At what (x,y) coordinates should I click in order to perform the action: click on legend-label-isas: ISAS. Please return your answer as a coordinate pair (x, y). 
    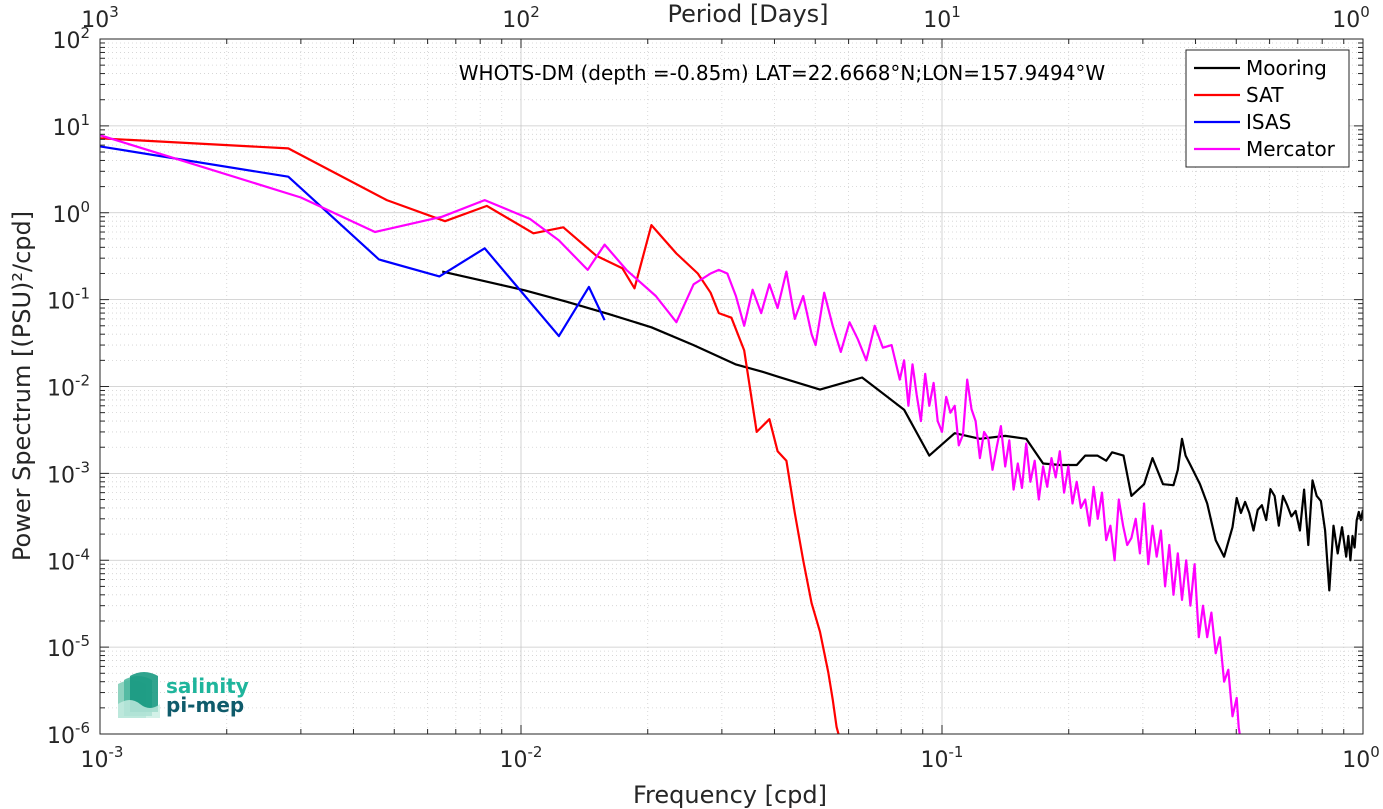
    Looking at the image, I should click on (1268, 122).